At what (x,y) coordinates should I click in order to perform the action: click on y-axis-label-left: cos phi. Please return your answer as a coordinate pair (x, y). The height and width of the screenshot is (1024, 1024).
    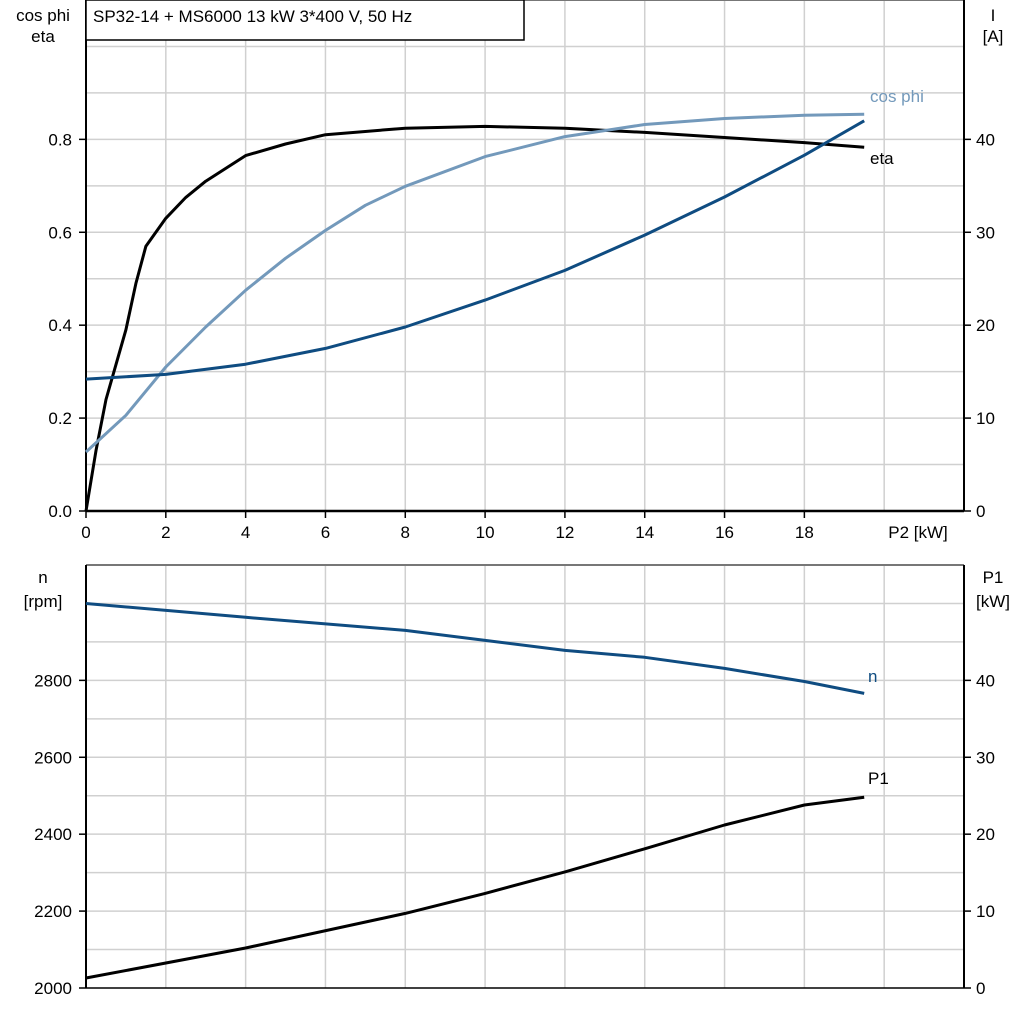
    Looking at the image, I should click on (43, 15).